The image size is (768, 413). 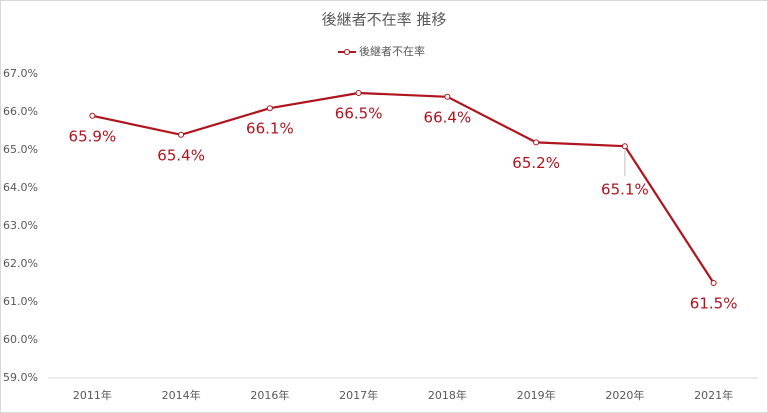 I want to click on legend-label: 後継者不在率, so click(x=392, y=51).